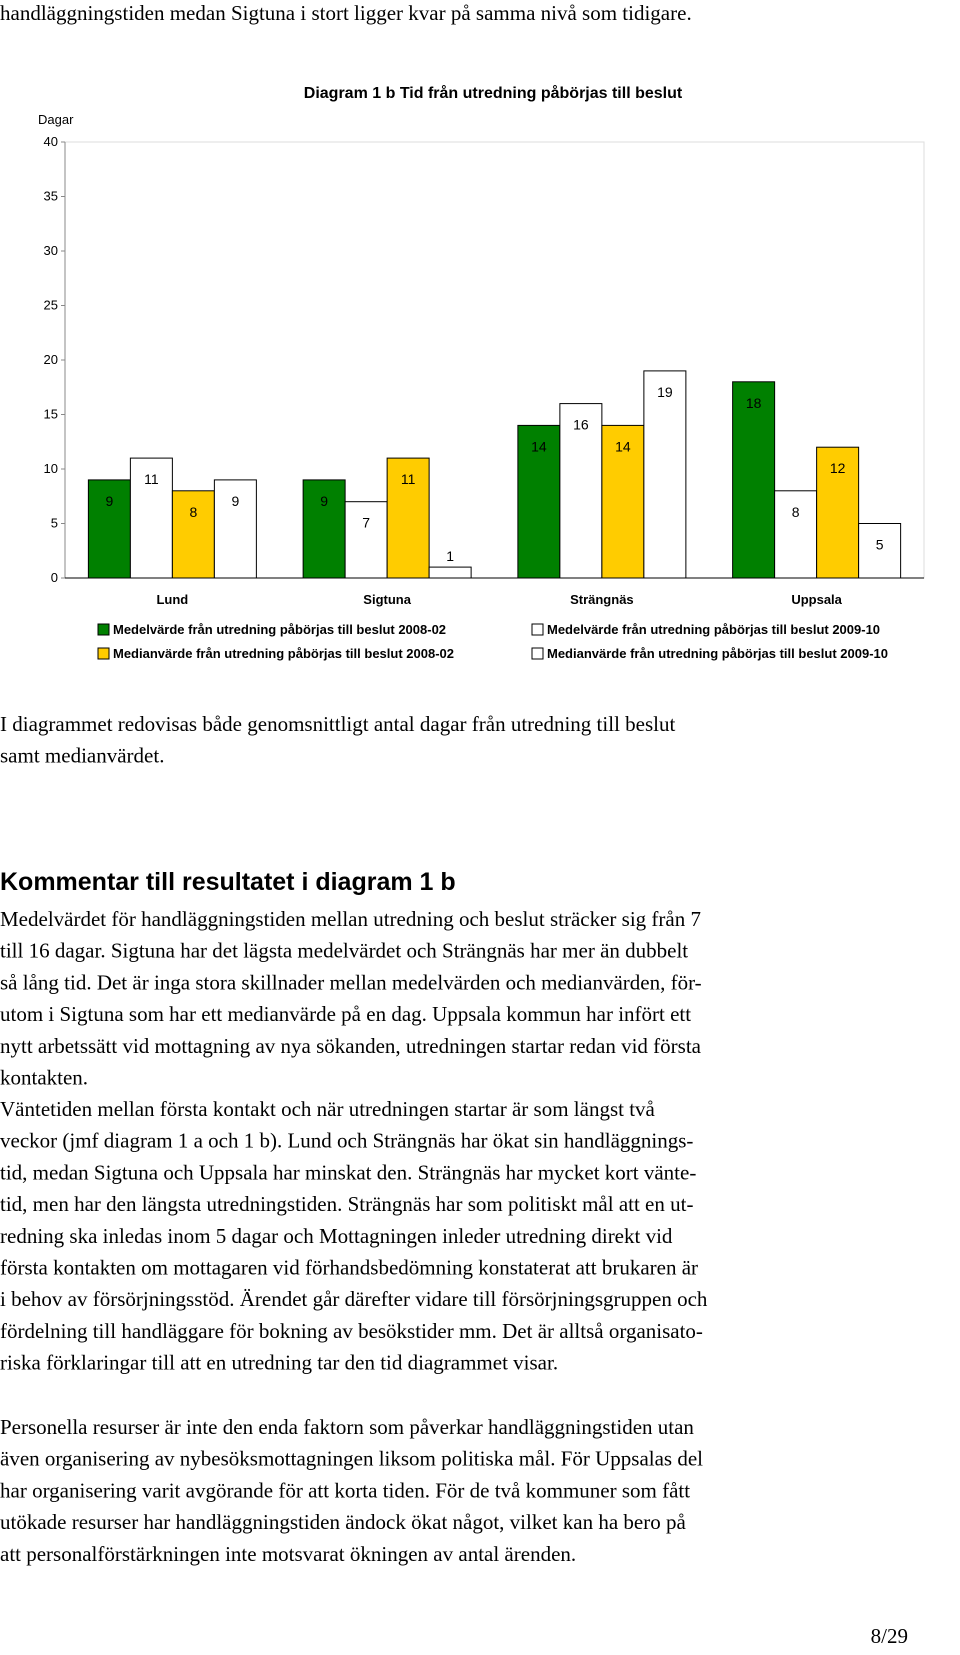 The width and height of the screenshot is (960, 1655). Describe the element at coordinates (228, 882) in the screenshot. I see `heading: Kommentar till resultatet i diagram 1 b` at that location.